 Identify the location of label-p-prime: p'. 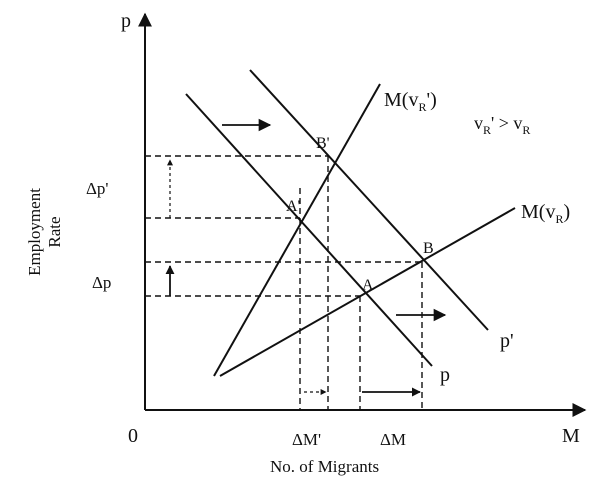
(507, 341).